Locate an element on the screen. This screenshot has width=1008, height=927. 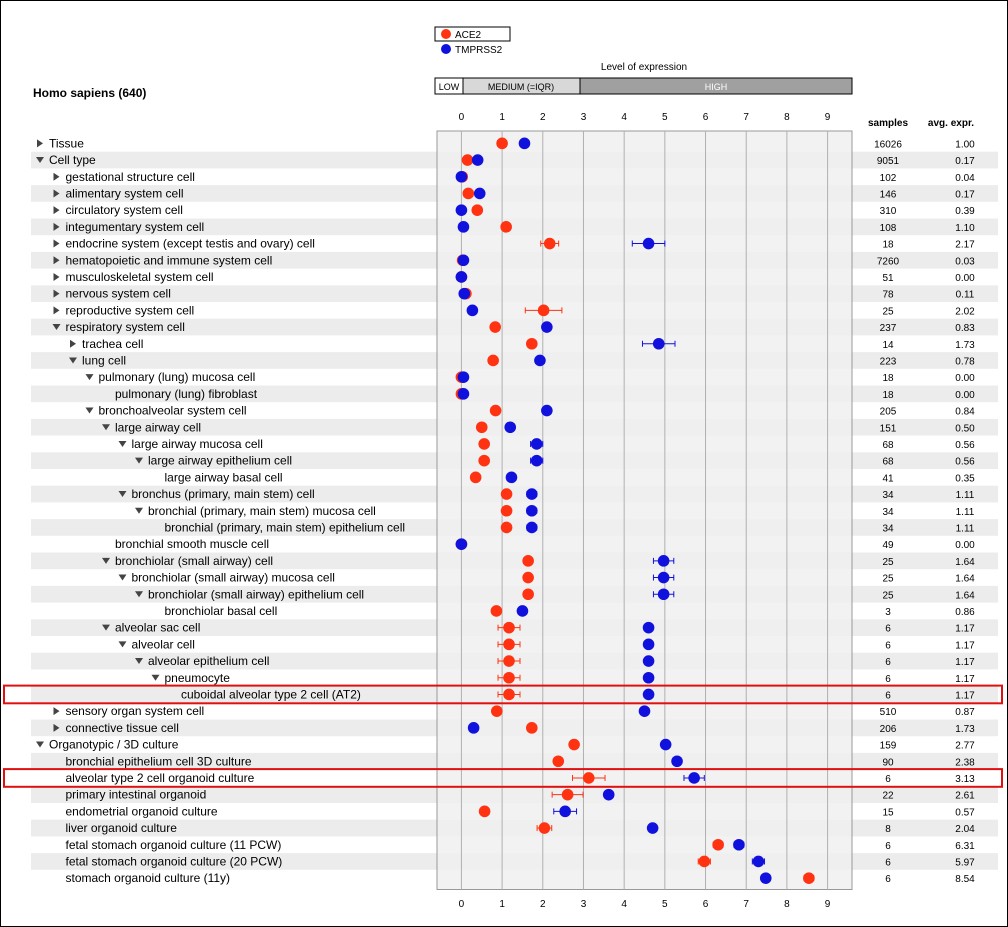
avg-expr-column-header: avg. expr. is located at coordinates (951, 123).